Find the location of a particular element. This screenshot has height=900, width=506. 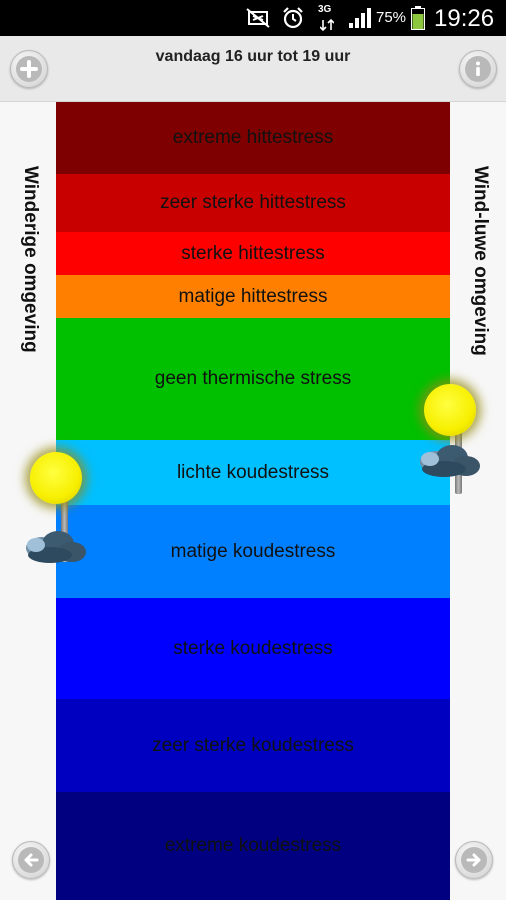

battery-icon is located at coordinates (418, 18).